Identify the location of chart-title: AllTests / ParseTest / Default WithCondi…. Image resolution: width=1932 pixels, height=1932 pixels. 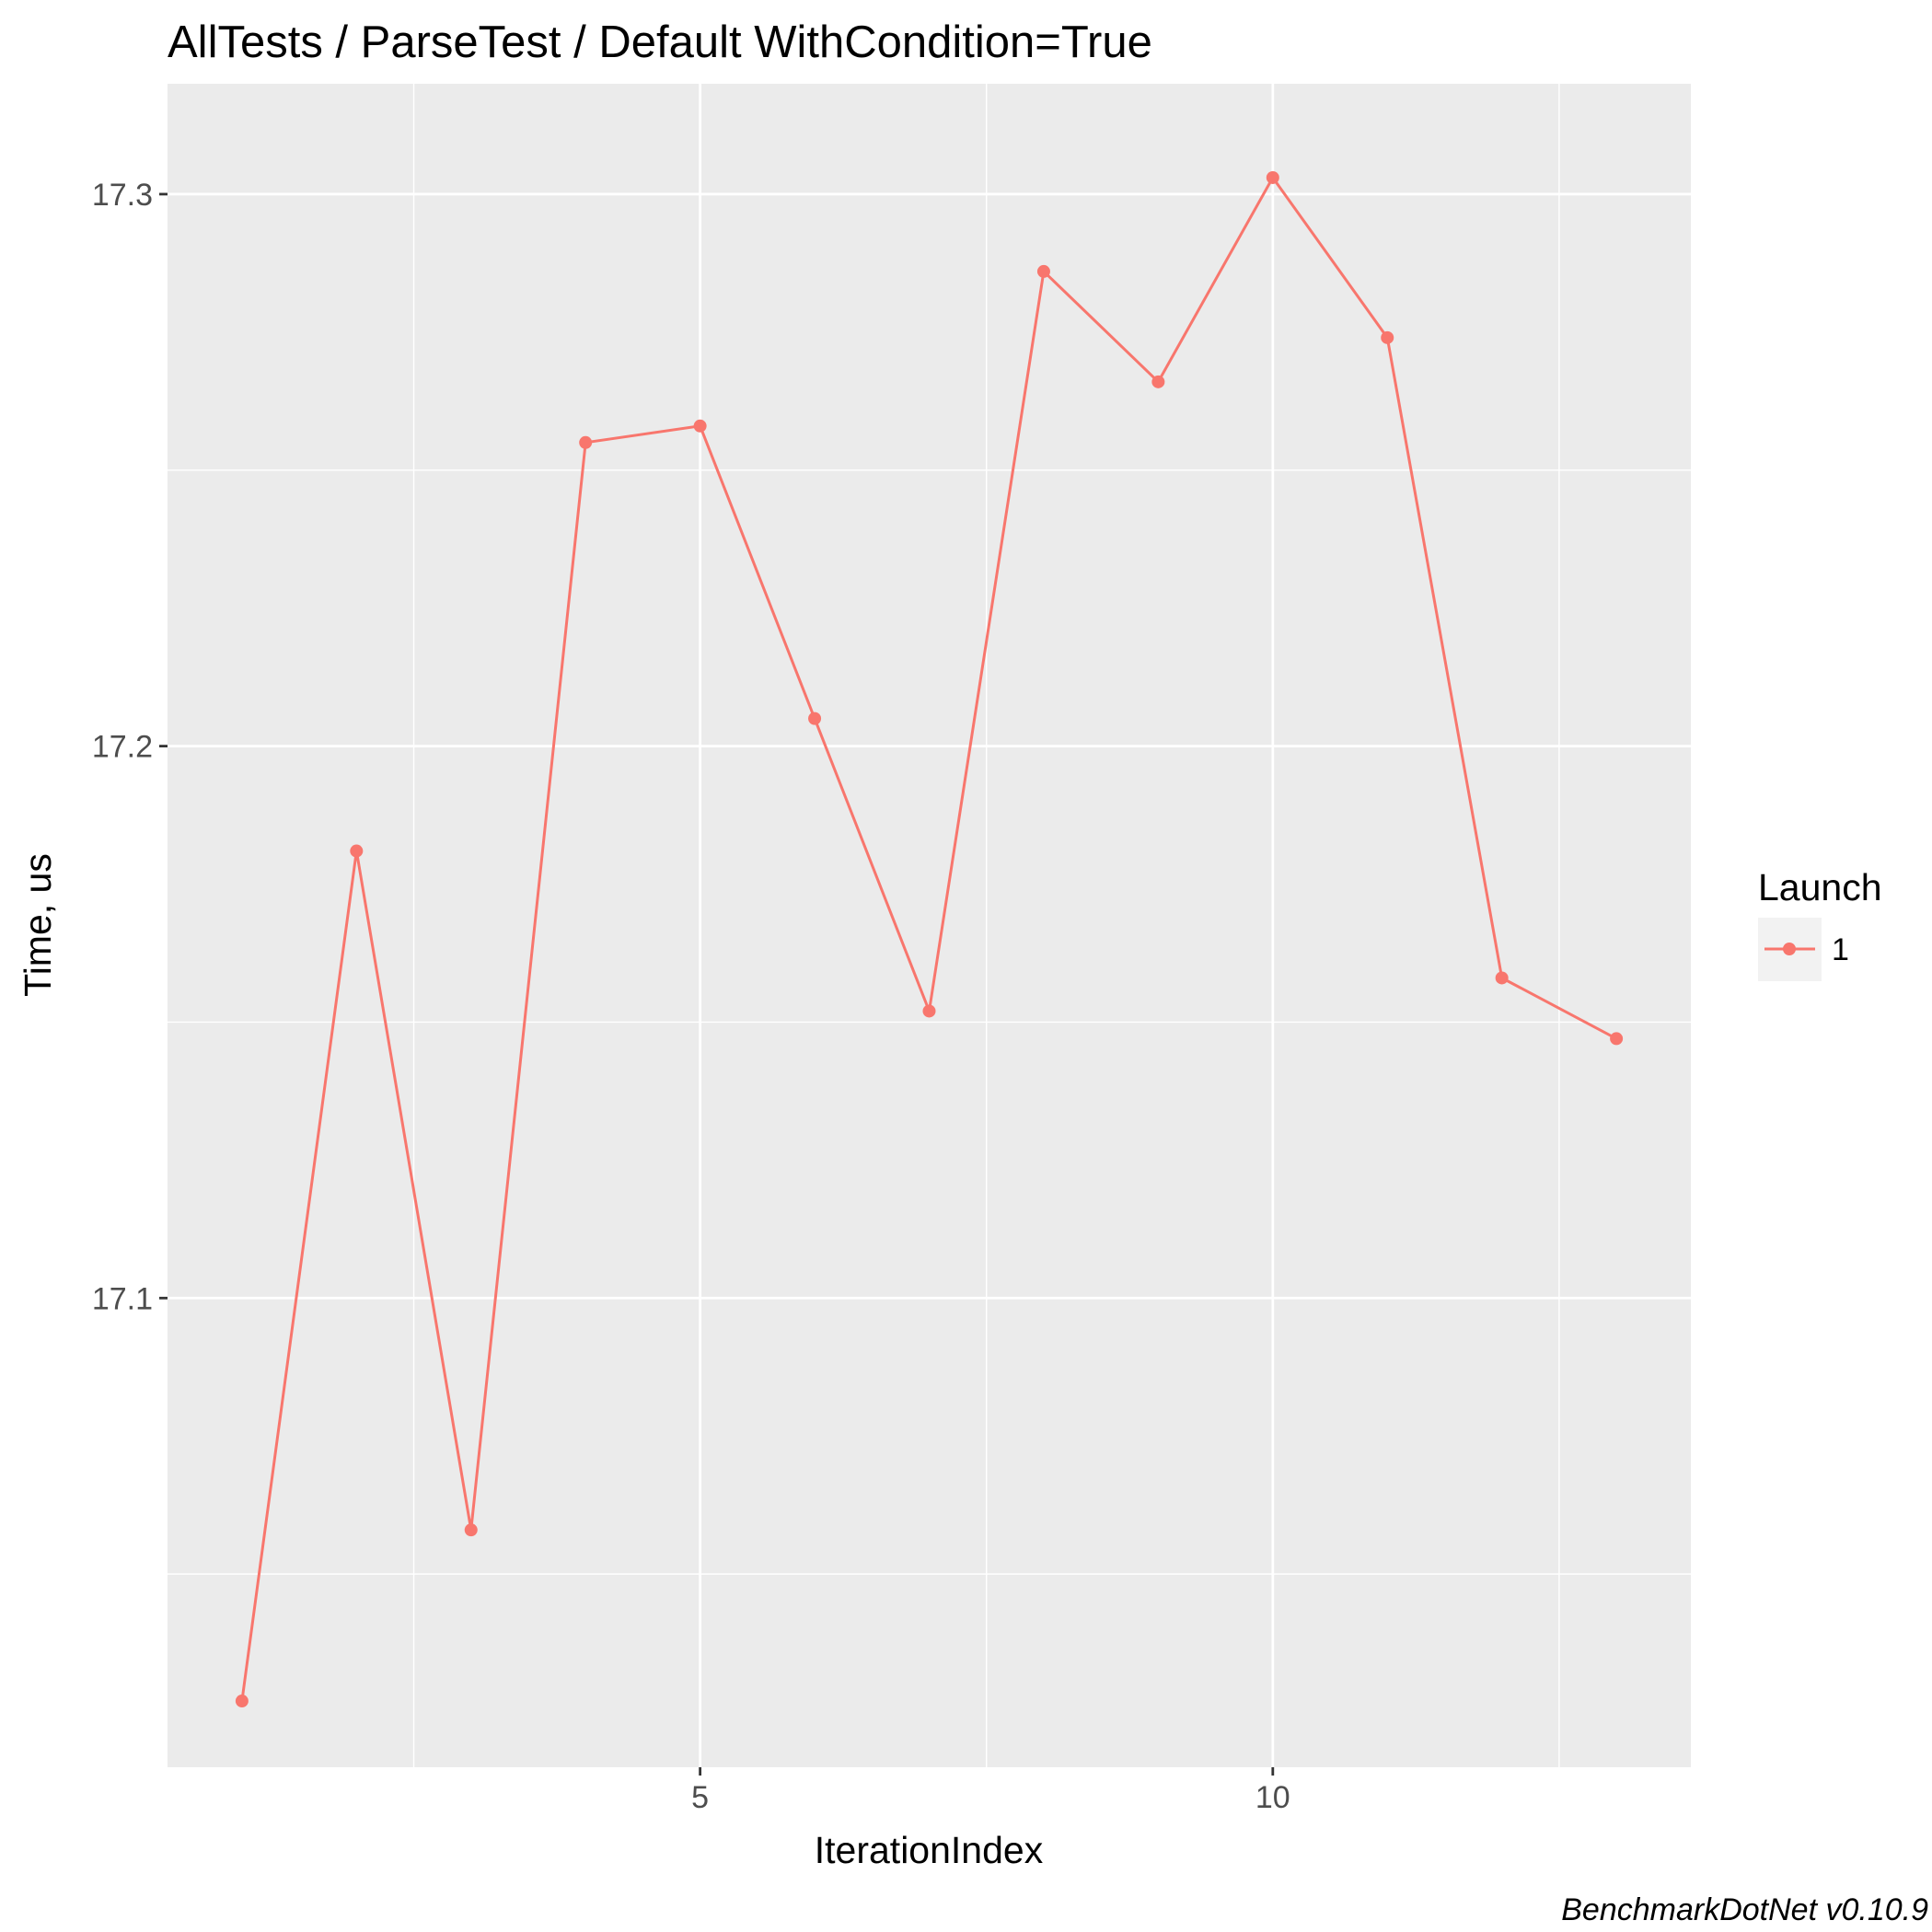
(660, 42).